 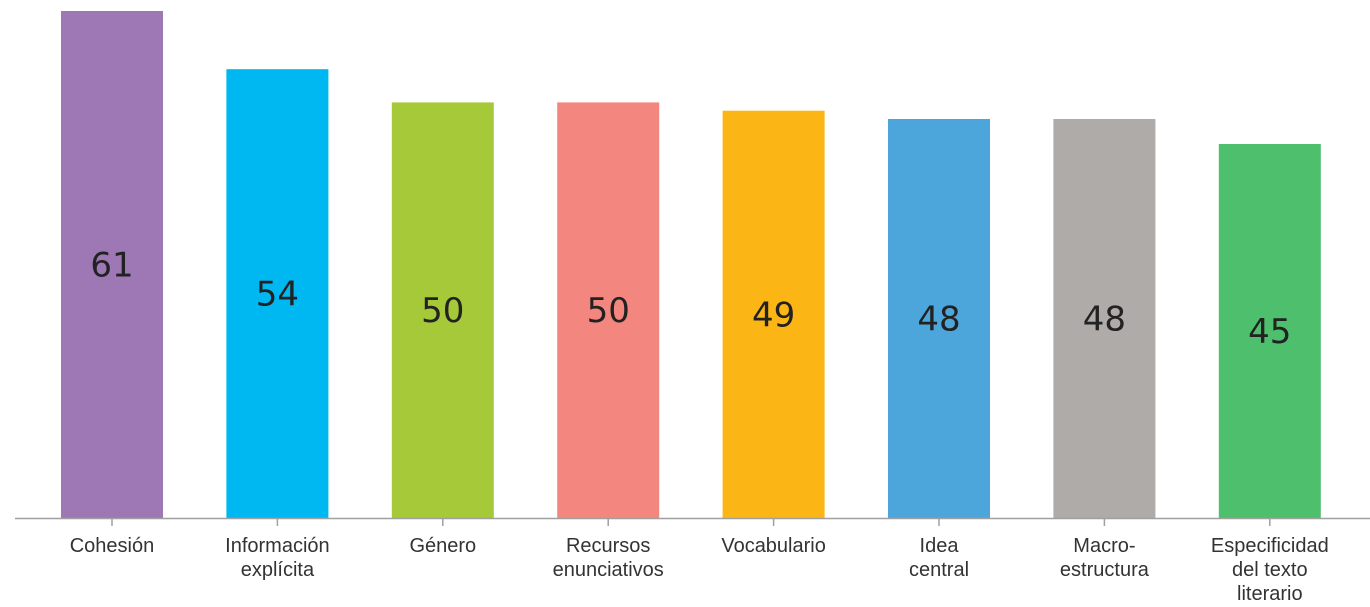 I want to click on x-axis-ticks, so click(x=691, y=522).